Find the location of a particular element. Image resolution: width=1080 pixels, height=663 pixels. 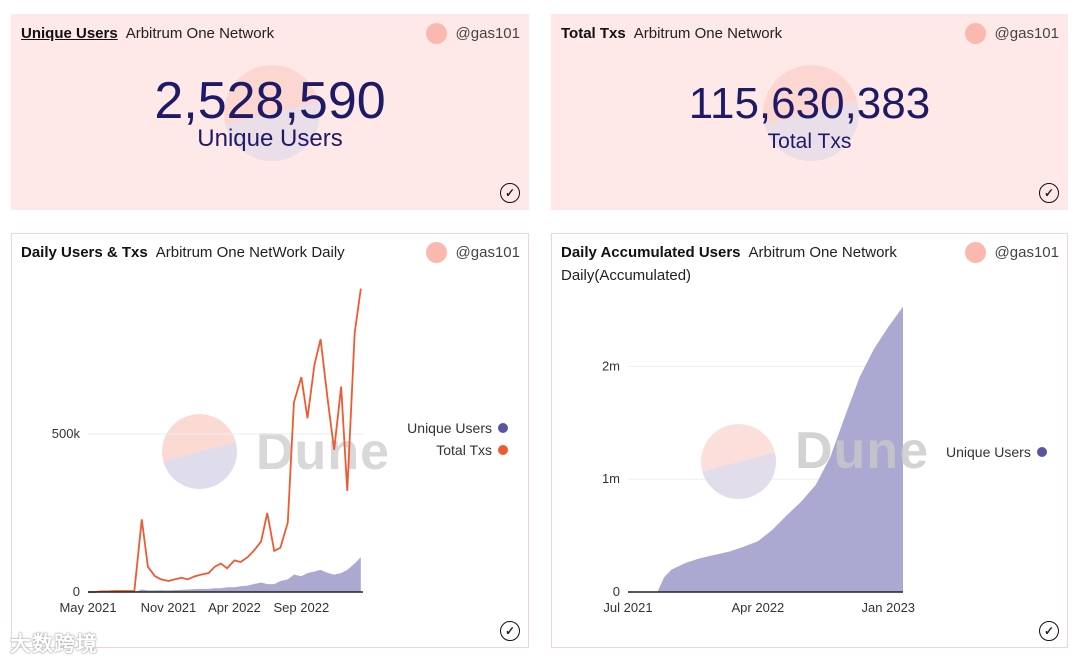

chart-legend: Unique Users is located at coordinates (996, 455).